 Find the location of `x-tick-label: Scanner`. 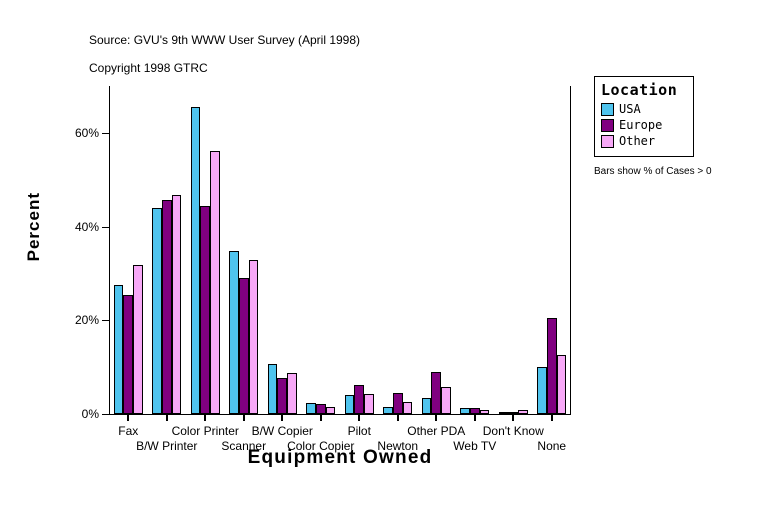

x-tick-label: Scanner is located at coordinates (244, 446).